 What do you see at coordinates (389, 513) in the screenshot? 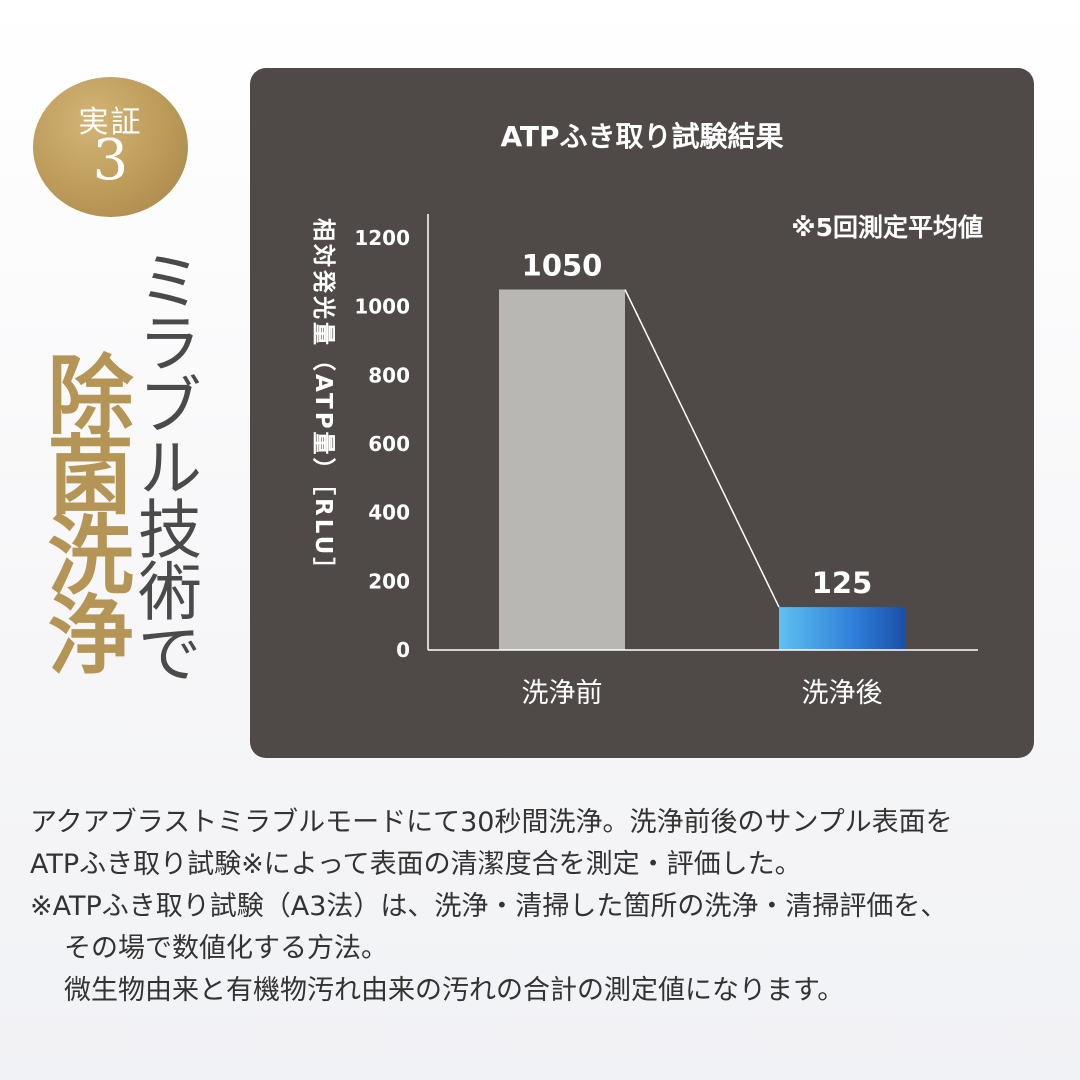
I see `y-tick-label-2: 400` at bounding box center [389, 513].